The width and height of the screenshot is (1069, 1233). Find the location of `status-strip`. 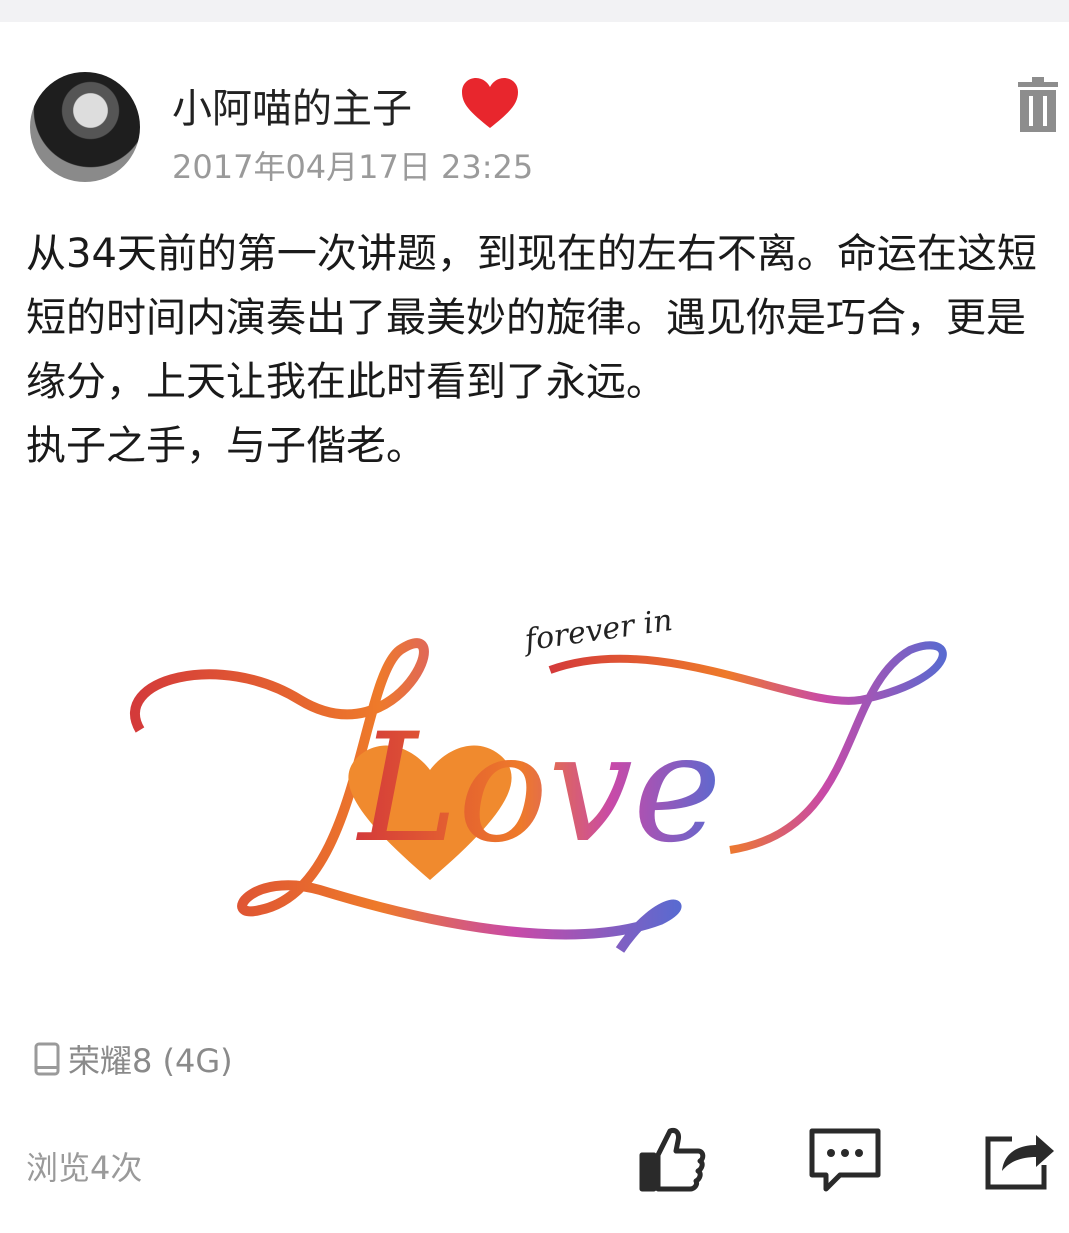

status-strip is located at coordinates (534, 11).